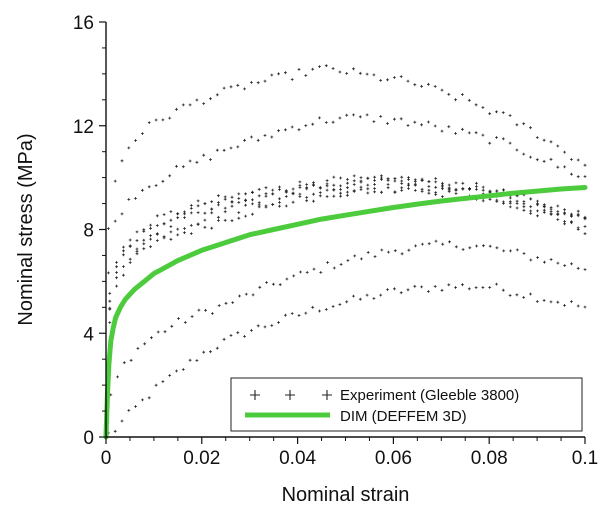  I want to click on y-tick-label-2: 8, so click(88, 231).